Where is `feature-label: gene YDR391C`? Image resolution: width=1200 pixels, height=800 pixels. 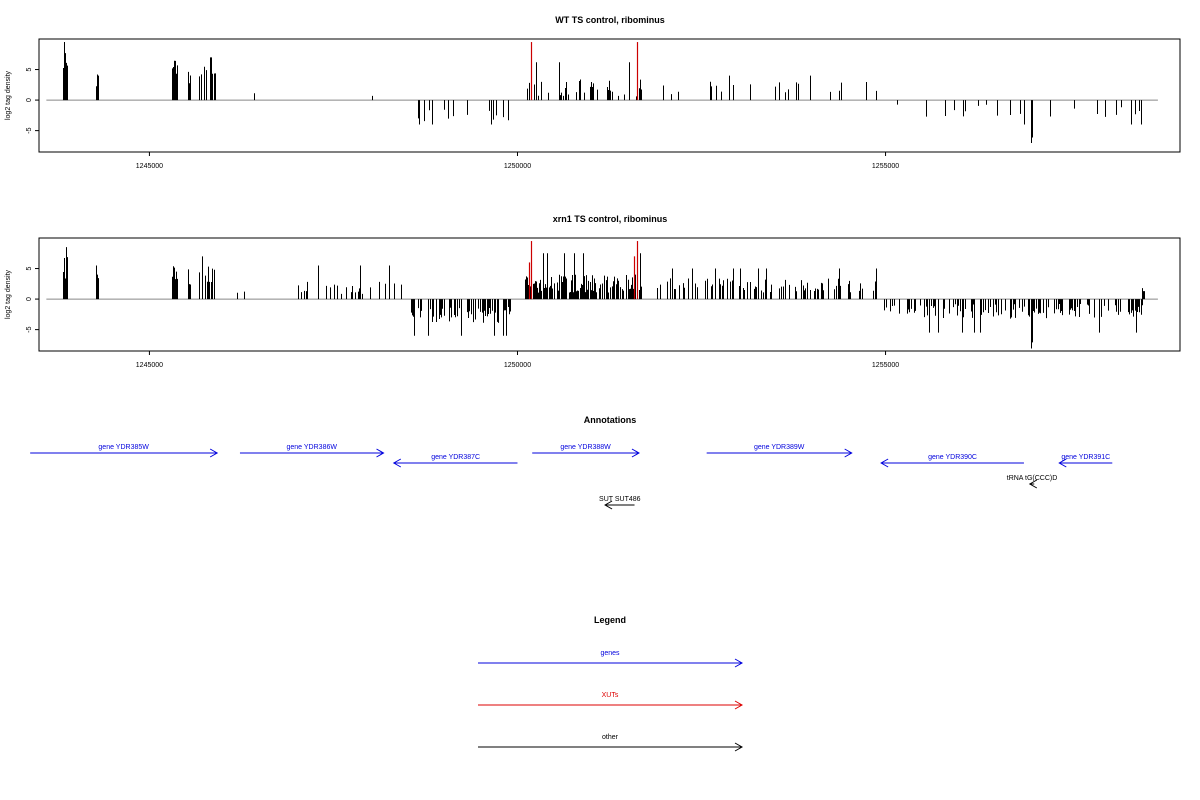 feature-label: gene YDR391C is located at coordinates (1085, 457).